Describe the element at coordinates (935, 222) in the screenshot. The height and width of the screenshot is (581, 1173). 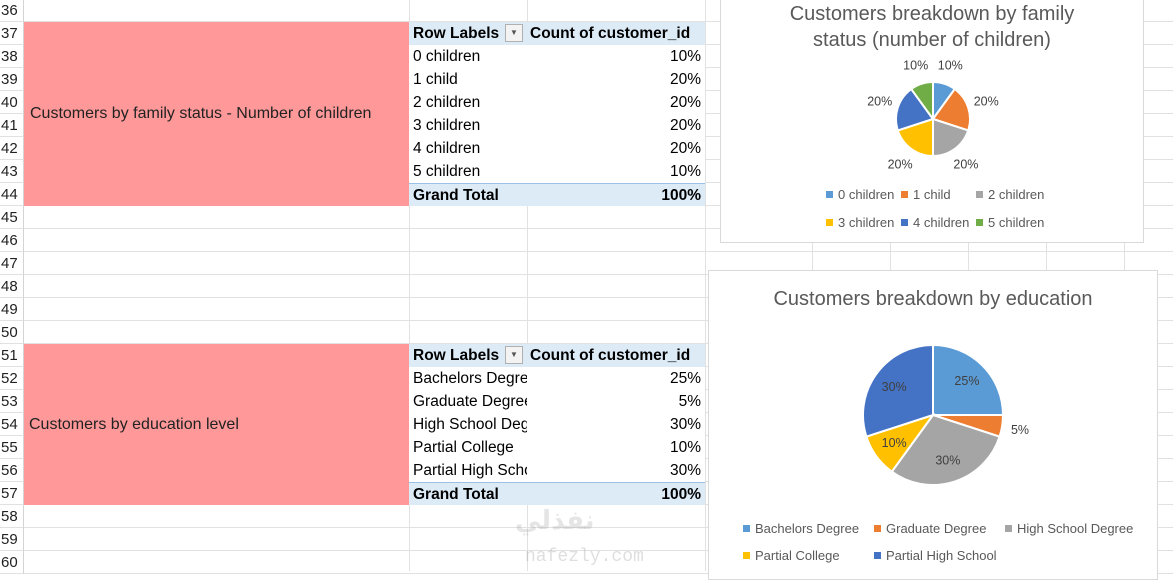
I see `legend-item: 4 children` at that location.